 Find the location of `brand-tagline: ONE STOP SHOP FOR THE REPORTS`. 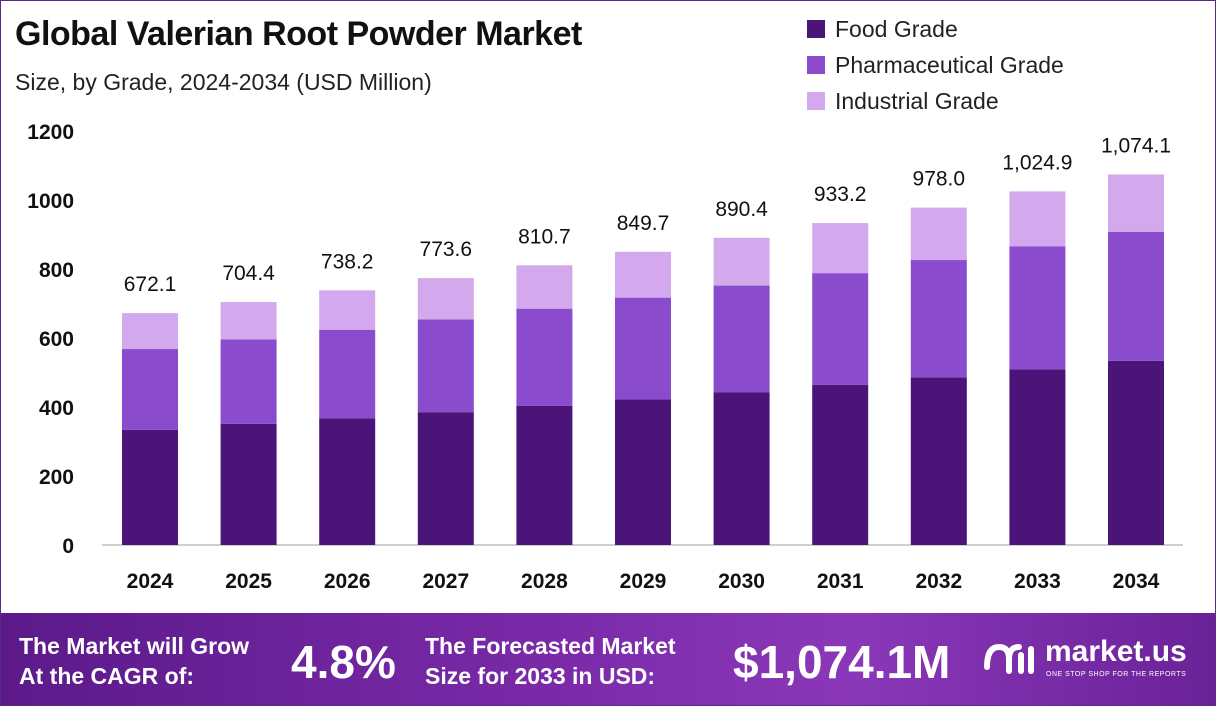

brand-tagline: ONE STOP SHOP FOR THE REPORTS is located at coordinates (1116, 674).